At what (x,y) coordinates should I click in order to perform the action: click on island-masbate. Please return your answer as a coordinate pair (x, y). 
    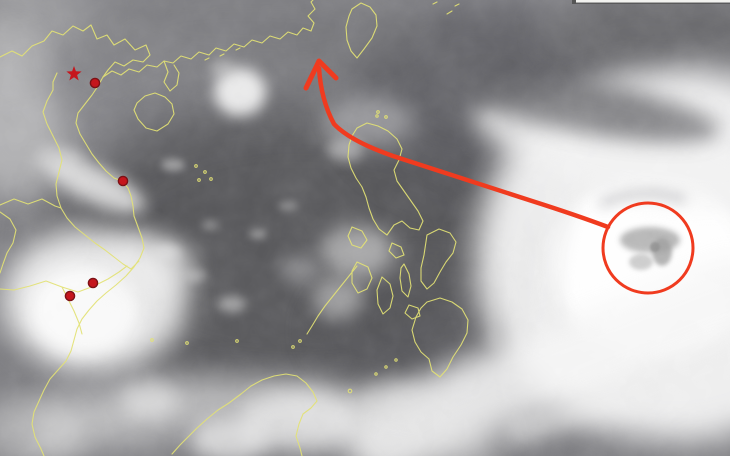
    Looking at the image, I should click on (396, 250).